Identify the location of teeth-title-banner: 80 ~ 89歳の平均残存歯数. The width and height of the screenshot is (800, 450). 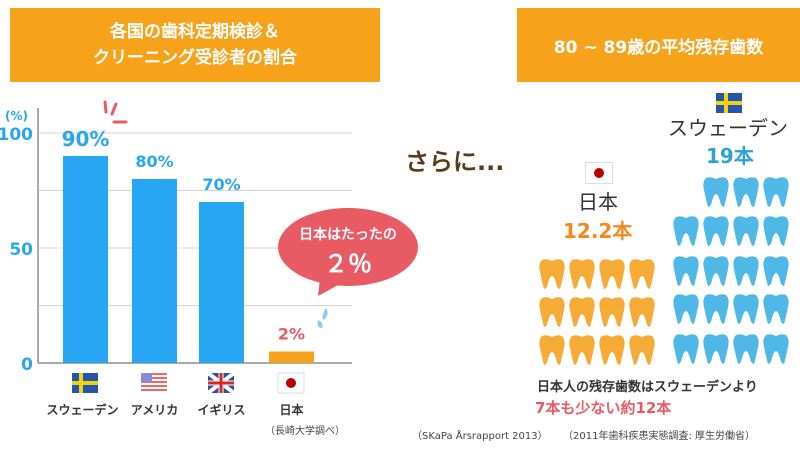
(658, 45).